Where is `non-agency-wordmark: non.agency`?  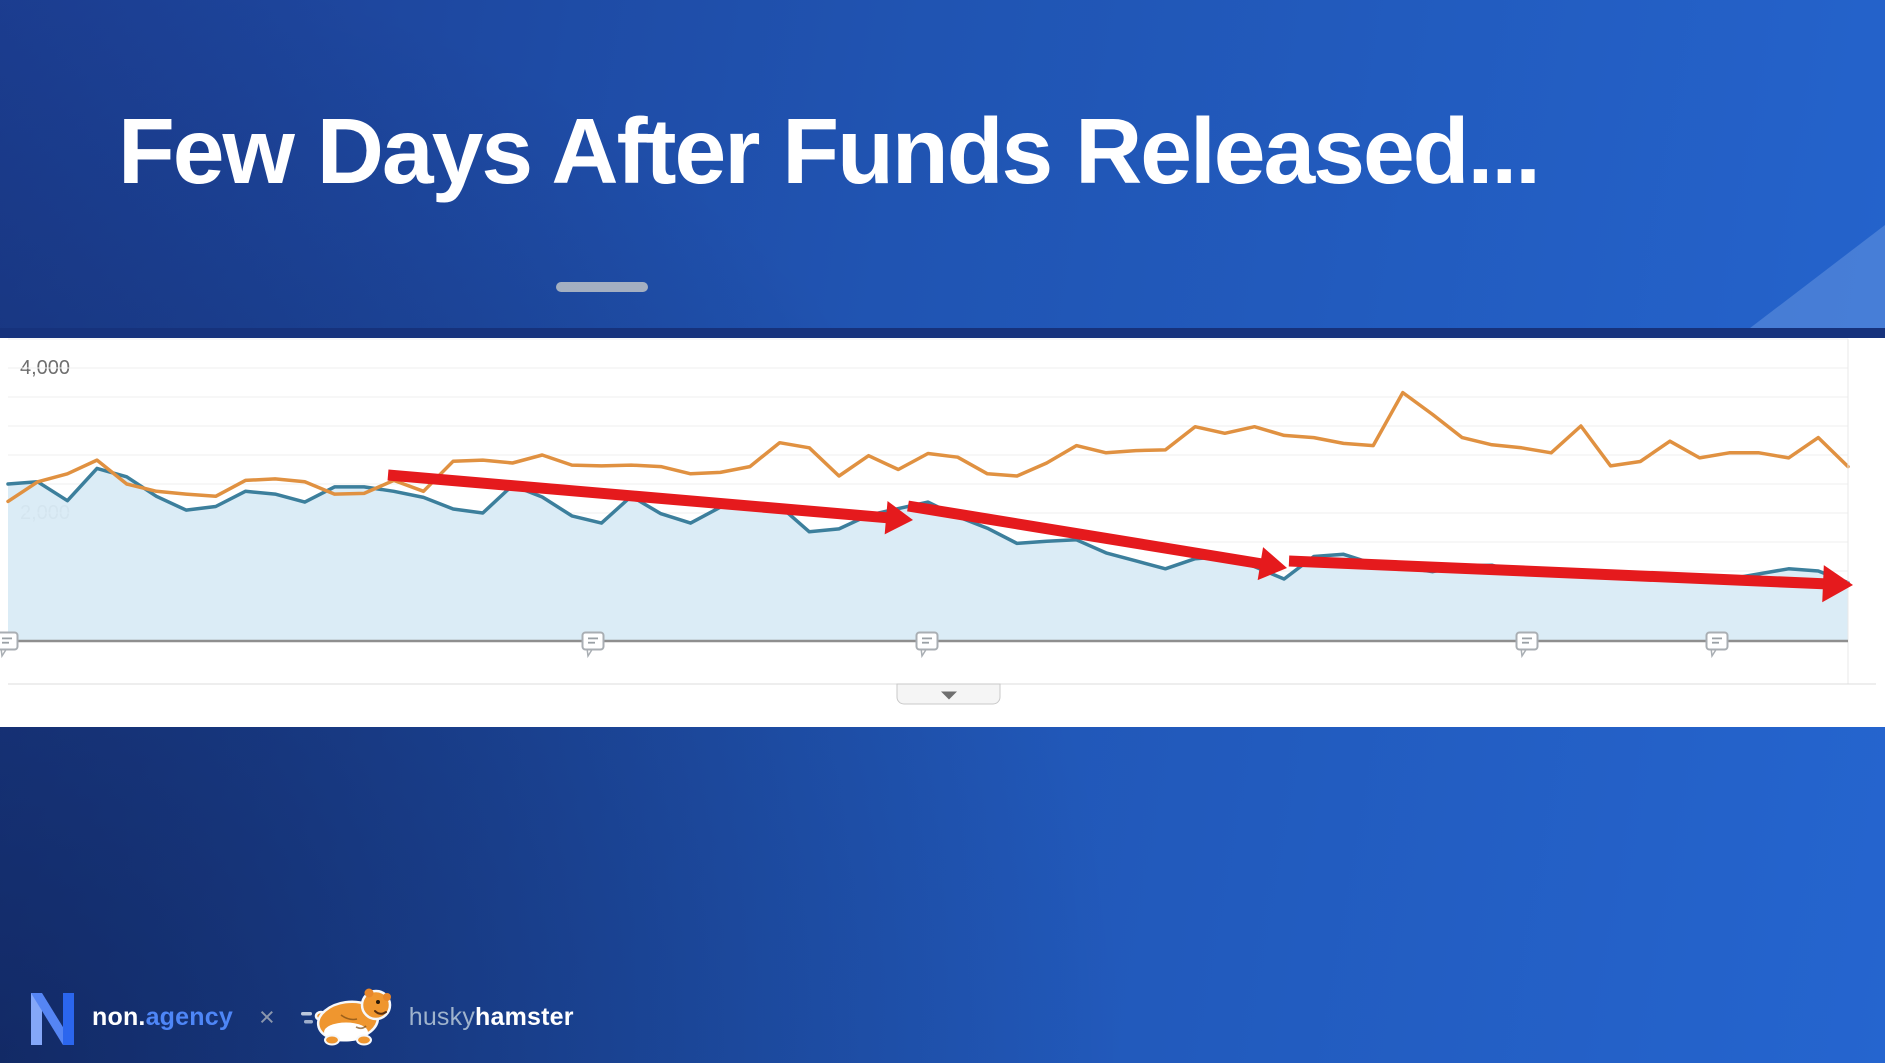 non-agency-wordmark: non.agency is located at coordinates (162, 1017).